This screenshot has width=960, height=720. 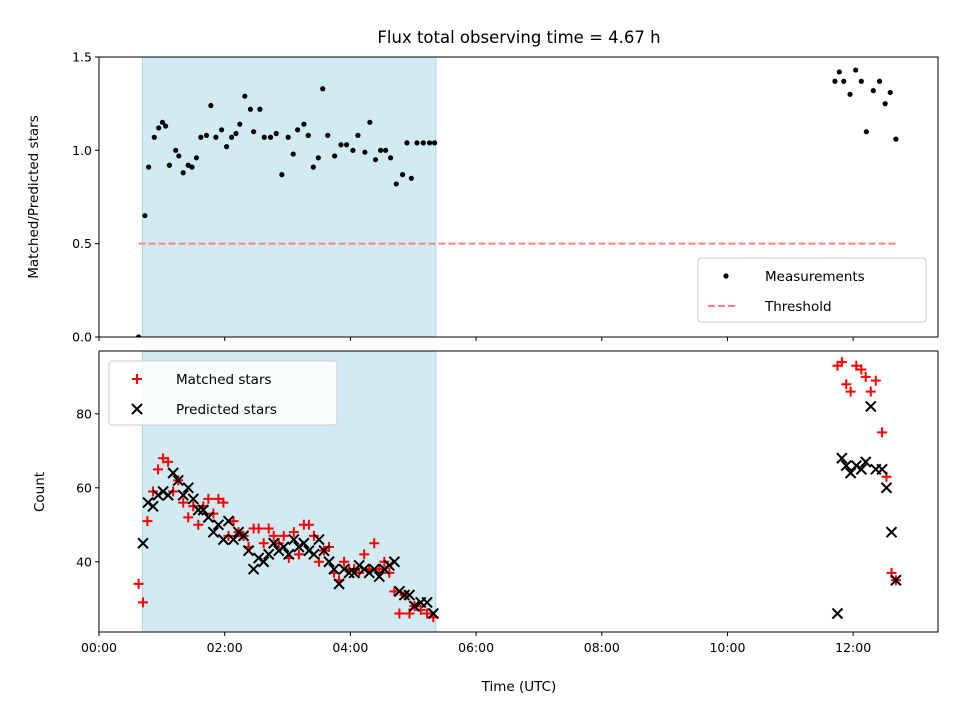 What do you see at coordinates (224, 380) in the screenshot?
I see `bottom-legend-label: Matched stars` at bounding box center [224, 380].